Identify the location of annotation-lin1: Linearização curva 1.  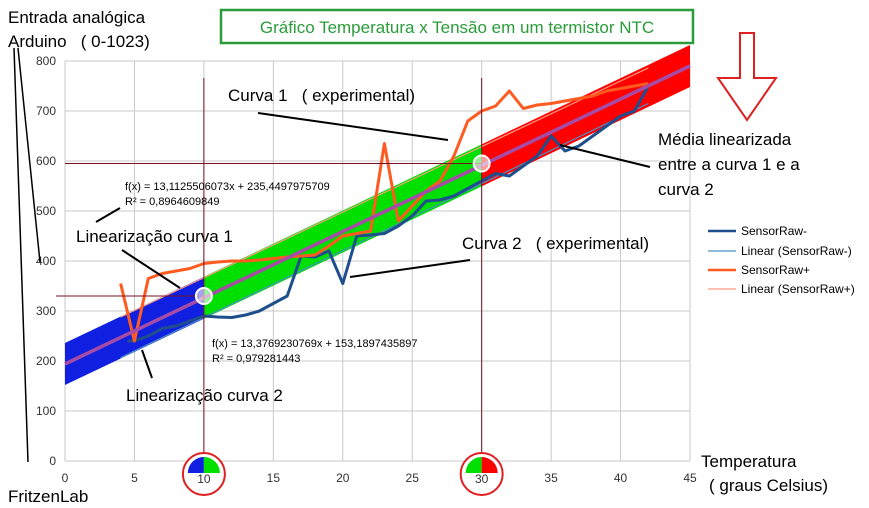
(154, 236).